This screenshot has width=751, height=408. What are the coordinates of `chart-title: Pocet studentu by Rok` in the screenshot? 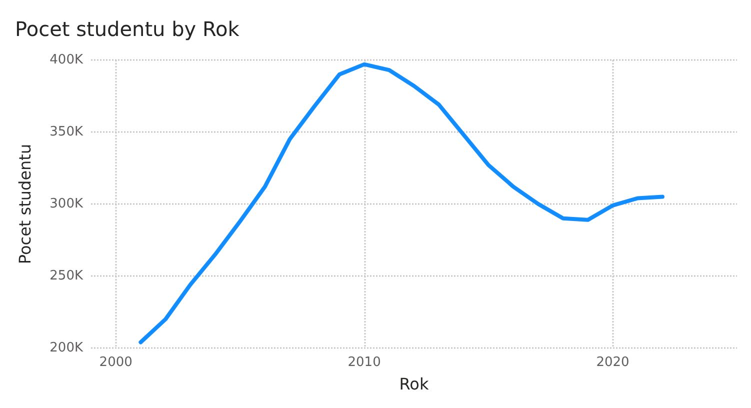 It's located at (127, 29).